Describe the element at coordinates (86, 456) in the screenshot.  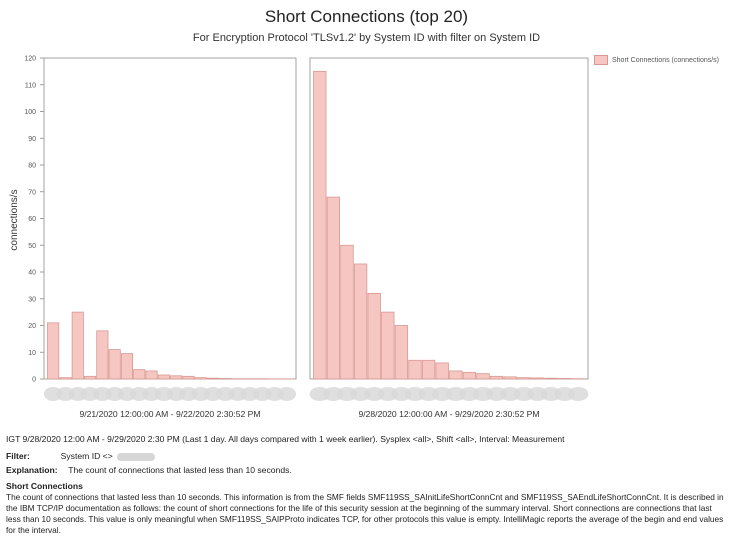
I see `filter-value: System ID <>` at that location.